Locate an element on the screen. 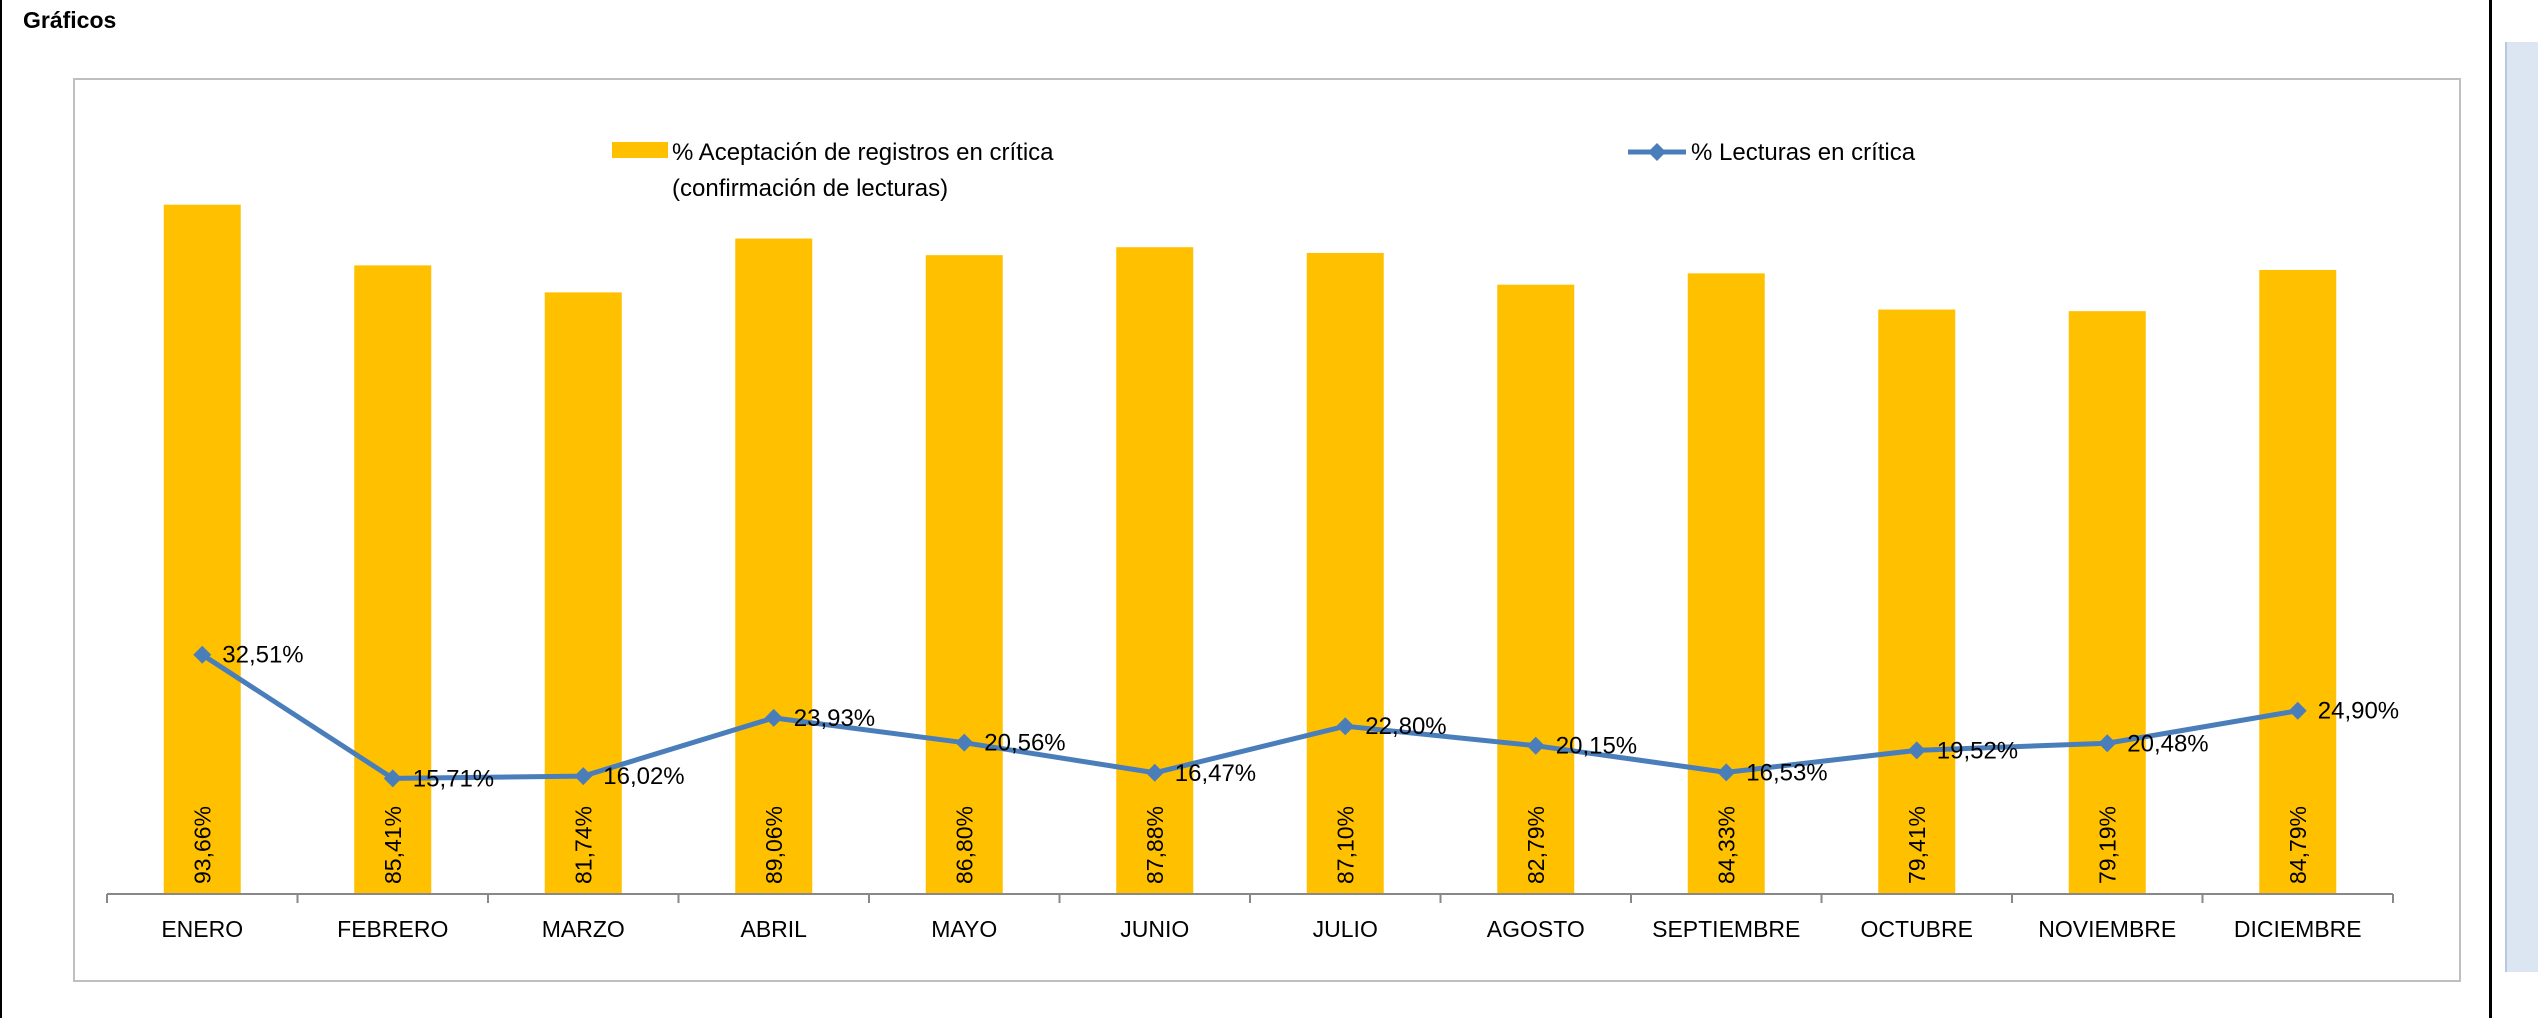 The image size is (2538, 1018). x-tick-label: MARZO is located at coordinates (583, 929).